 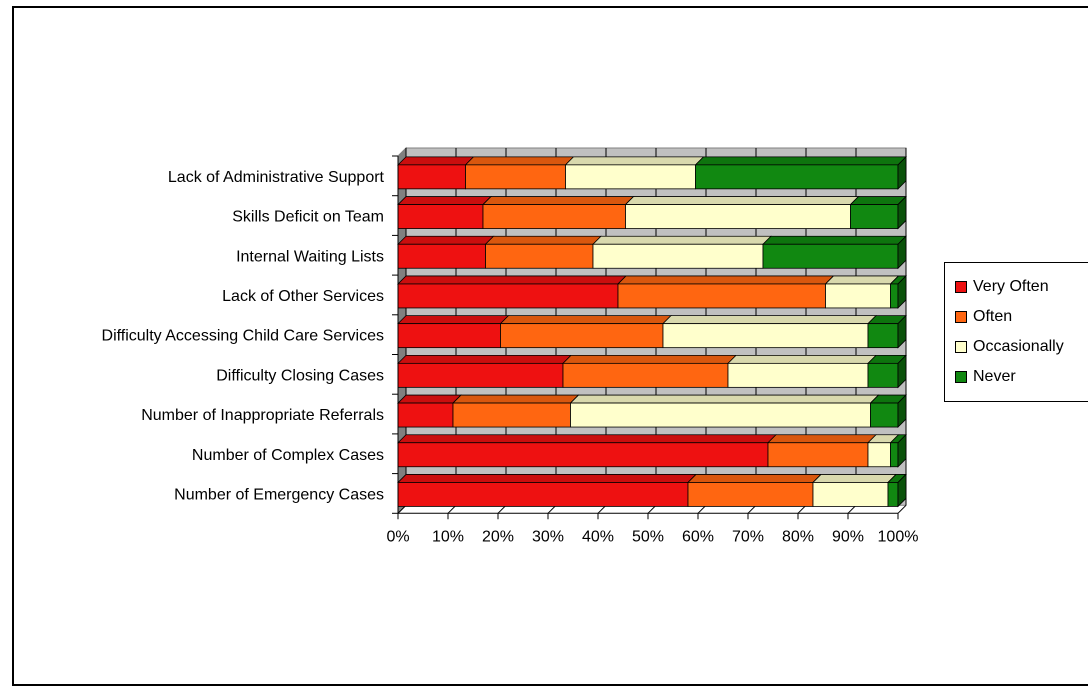 I want to click on legend-item: Often, so click(x=983, y=317).